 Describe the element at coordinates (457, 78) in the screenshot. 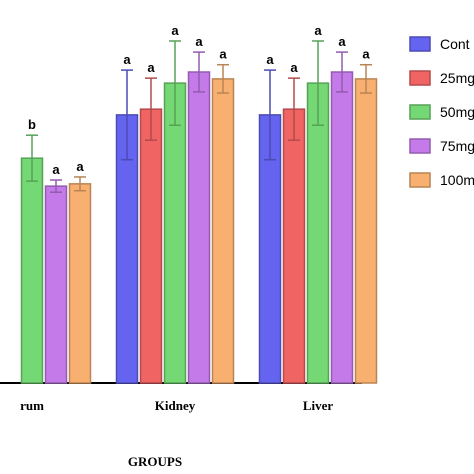

I see `legend-label: 25mg` at that location.